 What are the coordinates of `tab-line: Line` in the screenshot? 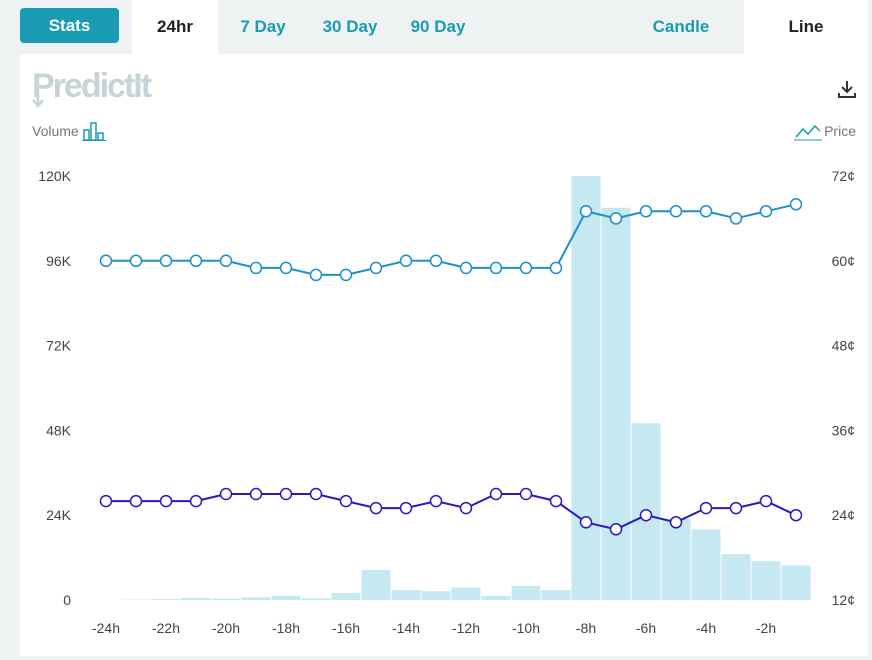 It's located at (806, 27).